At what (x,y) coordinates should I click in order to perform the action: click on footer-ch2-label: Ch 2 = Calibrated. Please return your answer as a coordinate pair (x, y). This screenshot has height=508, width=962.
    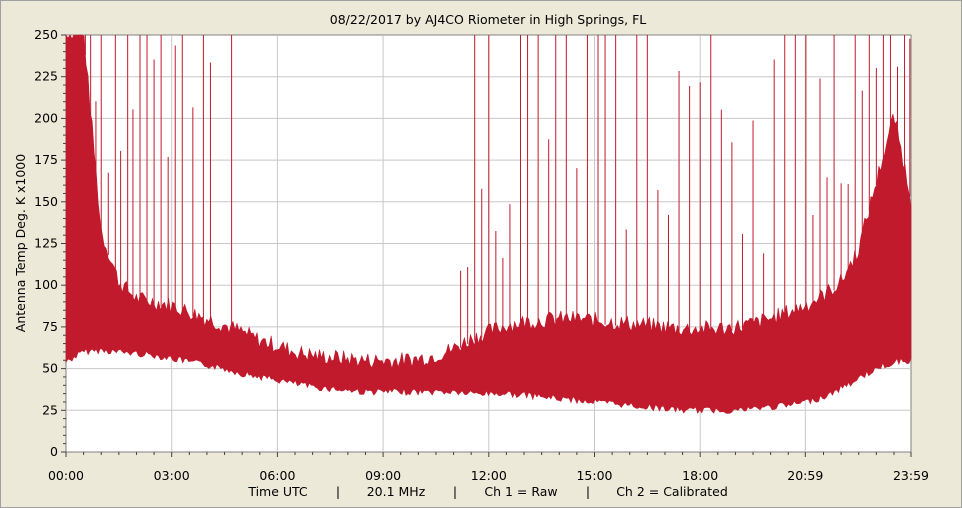
    Looking at the image, I should click on (672, 491).